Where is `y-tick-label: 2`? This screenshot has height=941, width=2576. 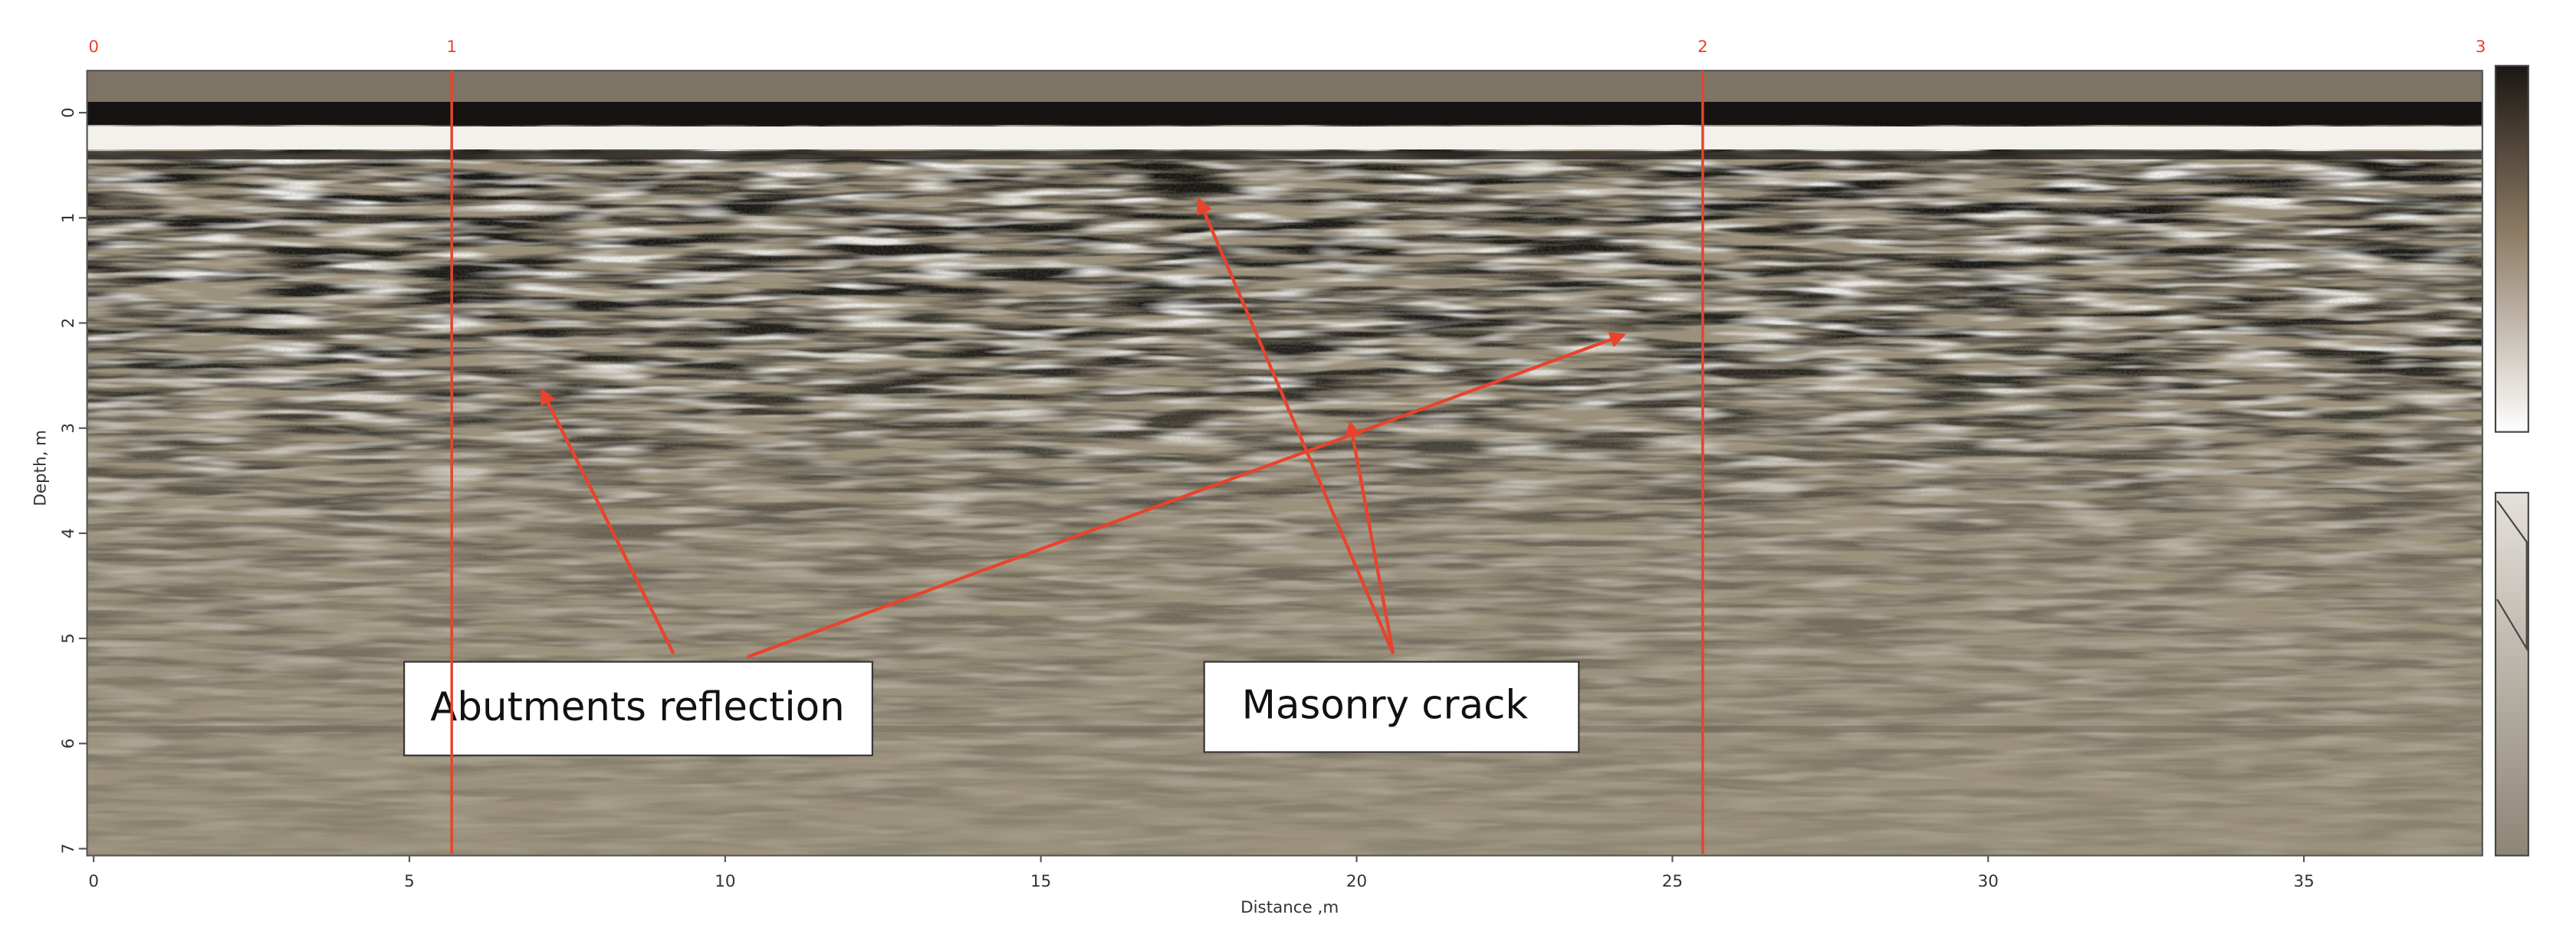
y-tick-label: 2 is located at coordinates (68, 323).